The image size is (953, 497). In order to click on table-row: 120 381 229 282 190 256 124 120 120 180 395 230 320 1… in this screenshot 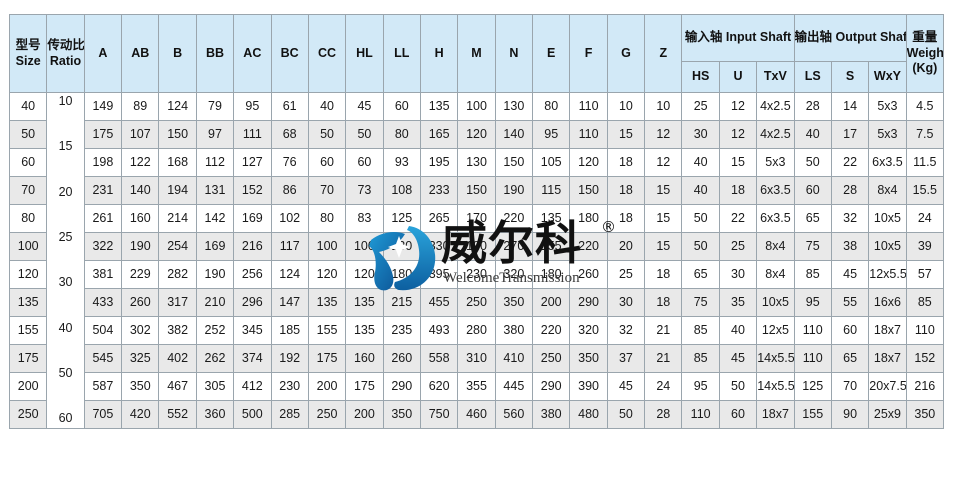, I will do `click(476, 274)`.